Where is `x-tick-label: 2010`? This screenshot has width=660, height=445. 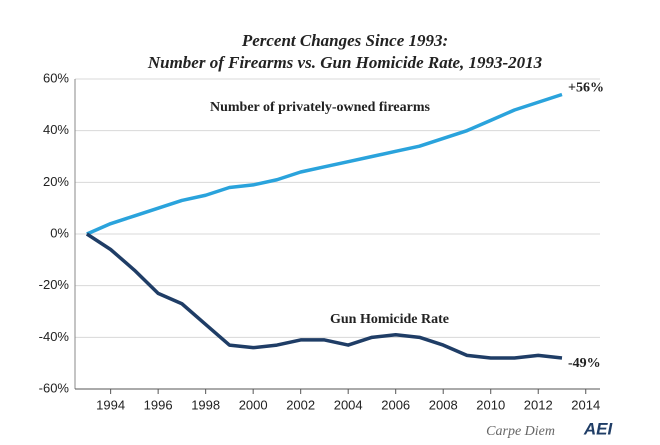
x-tick-label: 2010 is located at coordinates (490, 404).